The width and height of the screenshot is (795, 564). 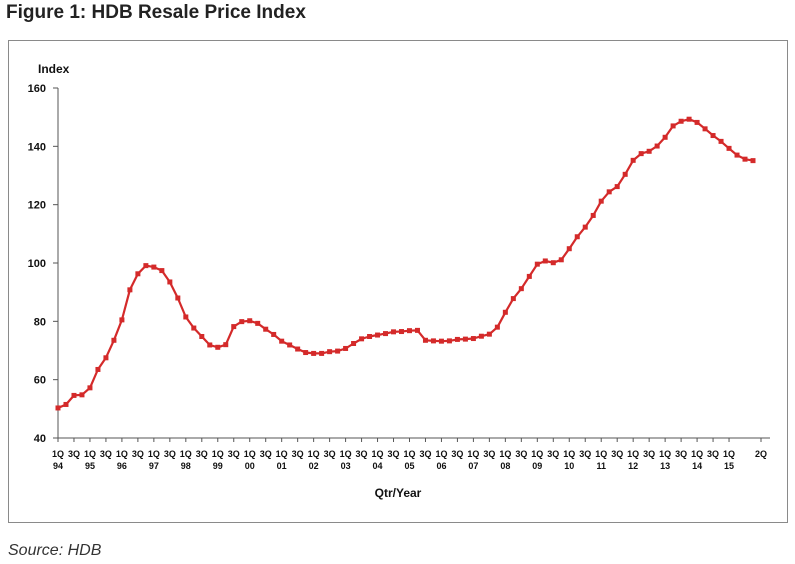 What do you see at coordinates (697, 466) in the screenshot?
I see `x-tick-year-label: 14` at bounding box center [697, 466].